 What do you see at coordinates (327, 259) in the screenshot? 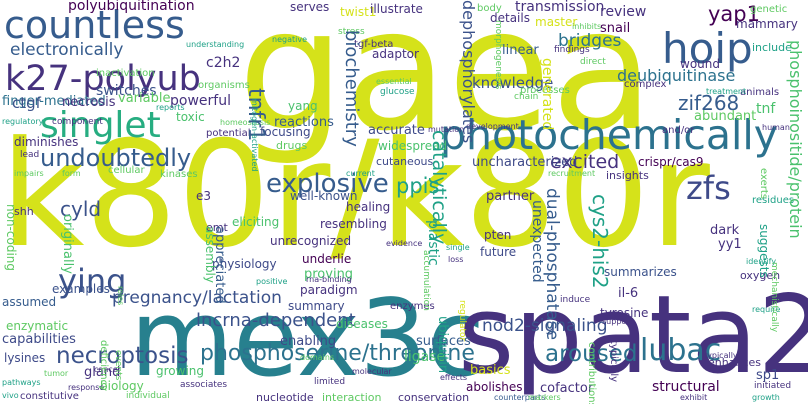
I see `word-underlie: underlie` at bounding box center [327, 259].